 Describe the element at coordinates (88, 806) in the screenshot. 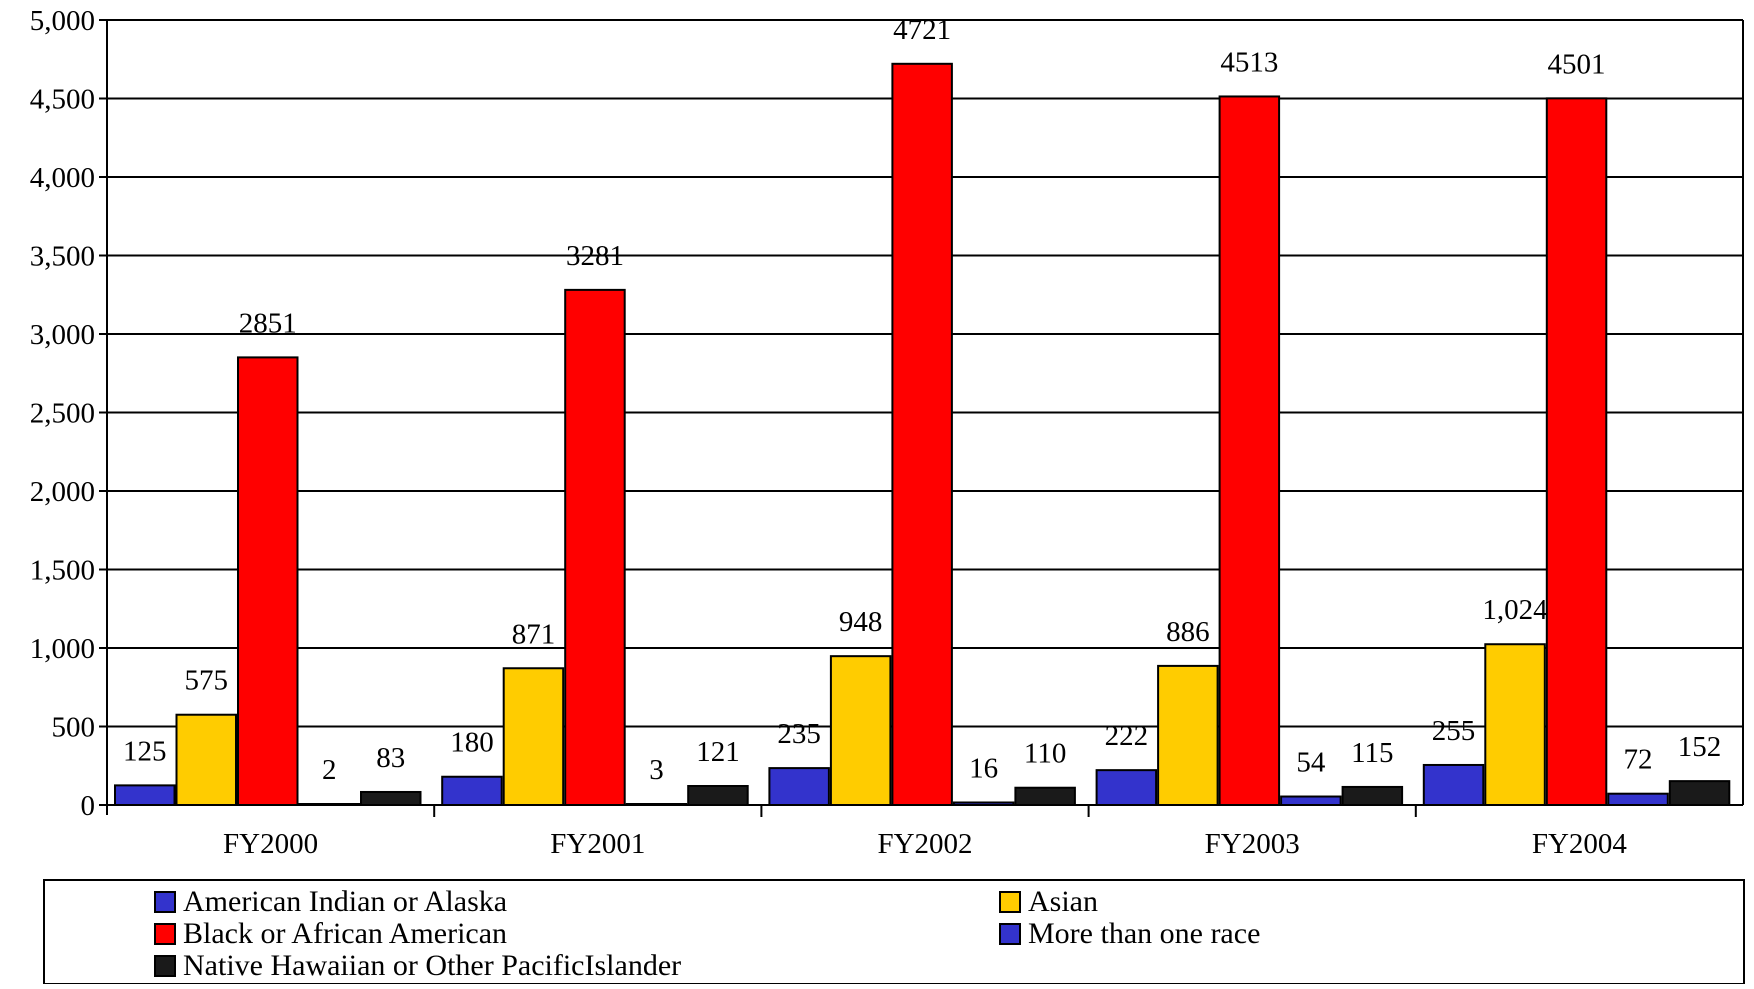

I see `y-tick-label: 0` at that location.